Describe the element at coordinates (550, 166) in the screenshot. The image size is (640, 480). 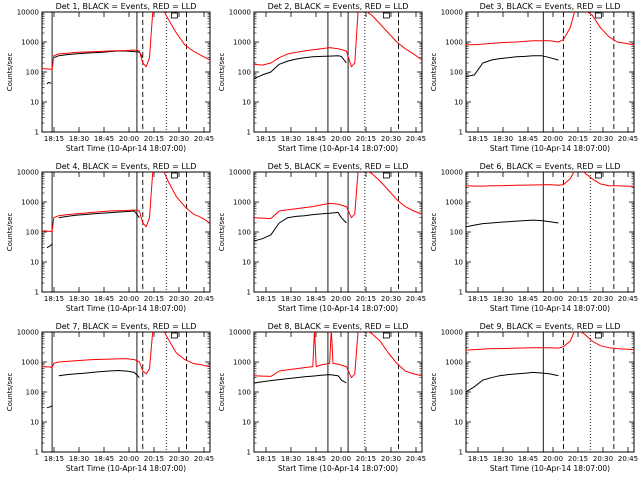
I see `panel-title: Det 6, BLACK = Events, RED = LLD` at that location.